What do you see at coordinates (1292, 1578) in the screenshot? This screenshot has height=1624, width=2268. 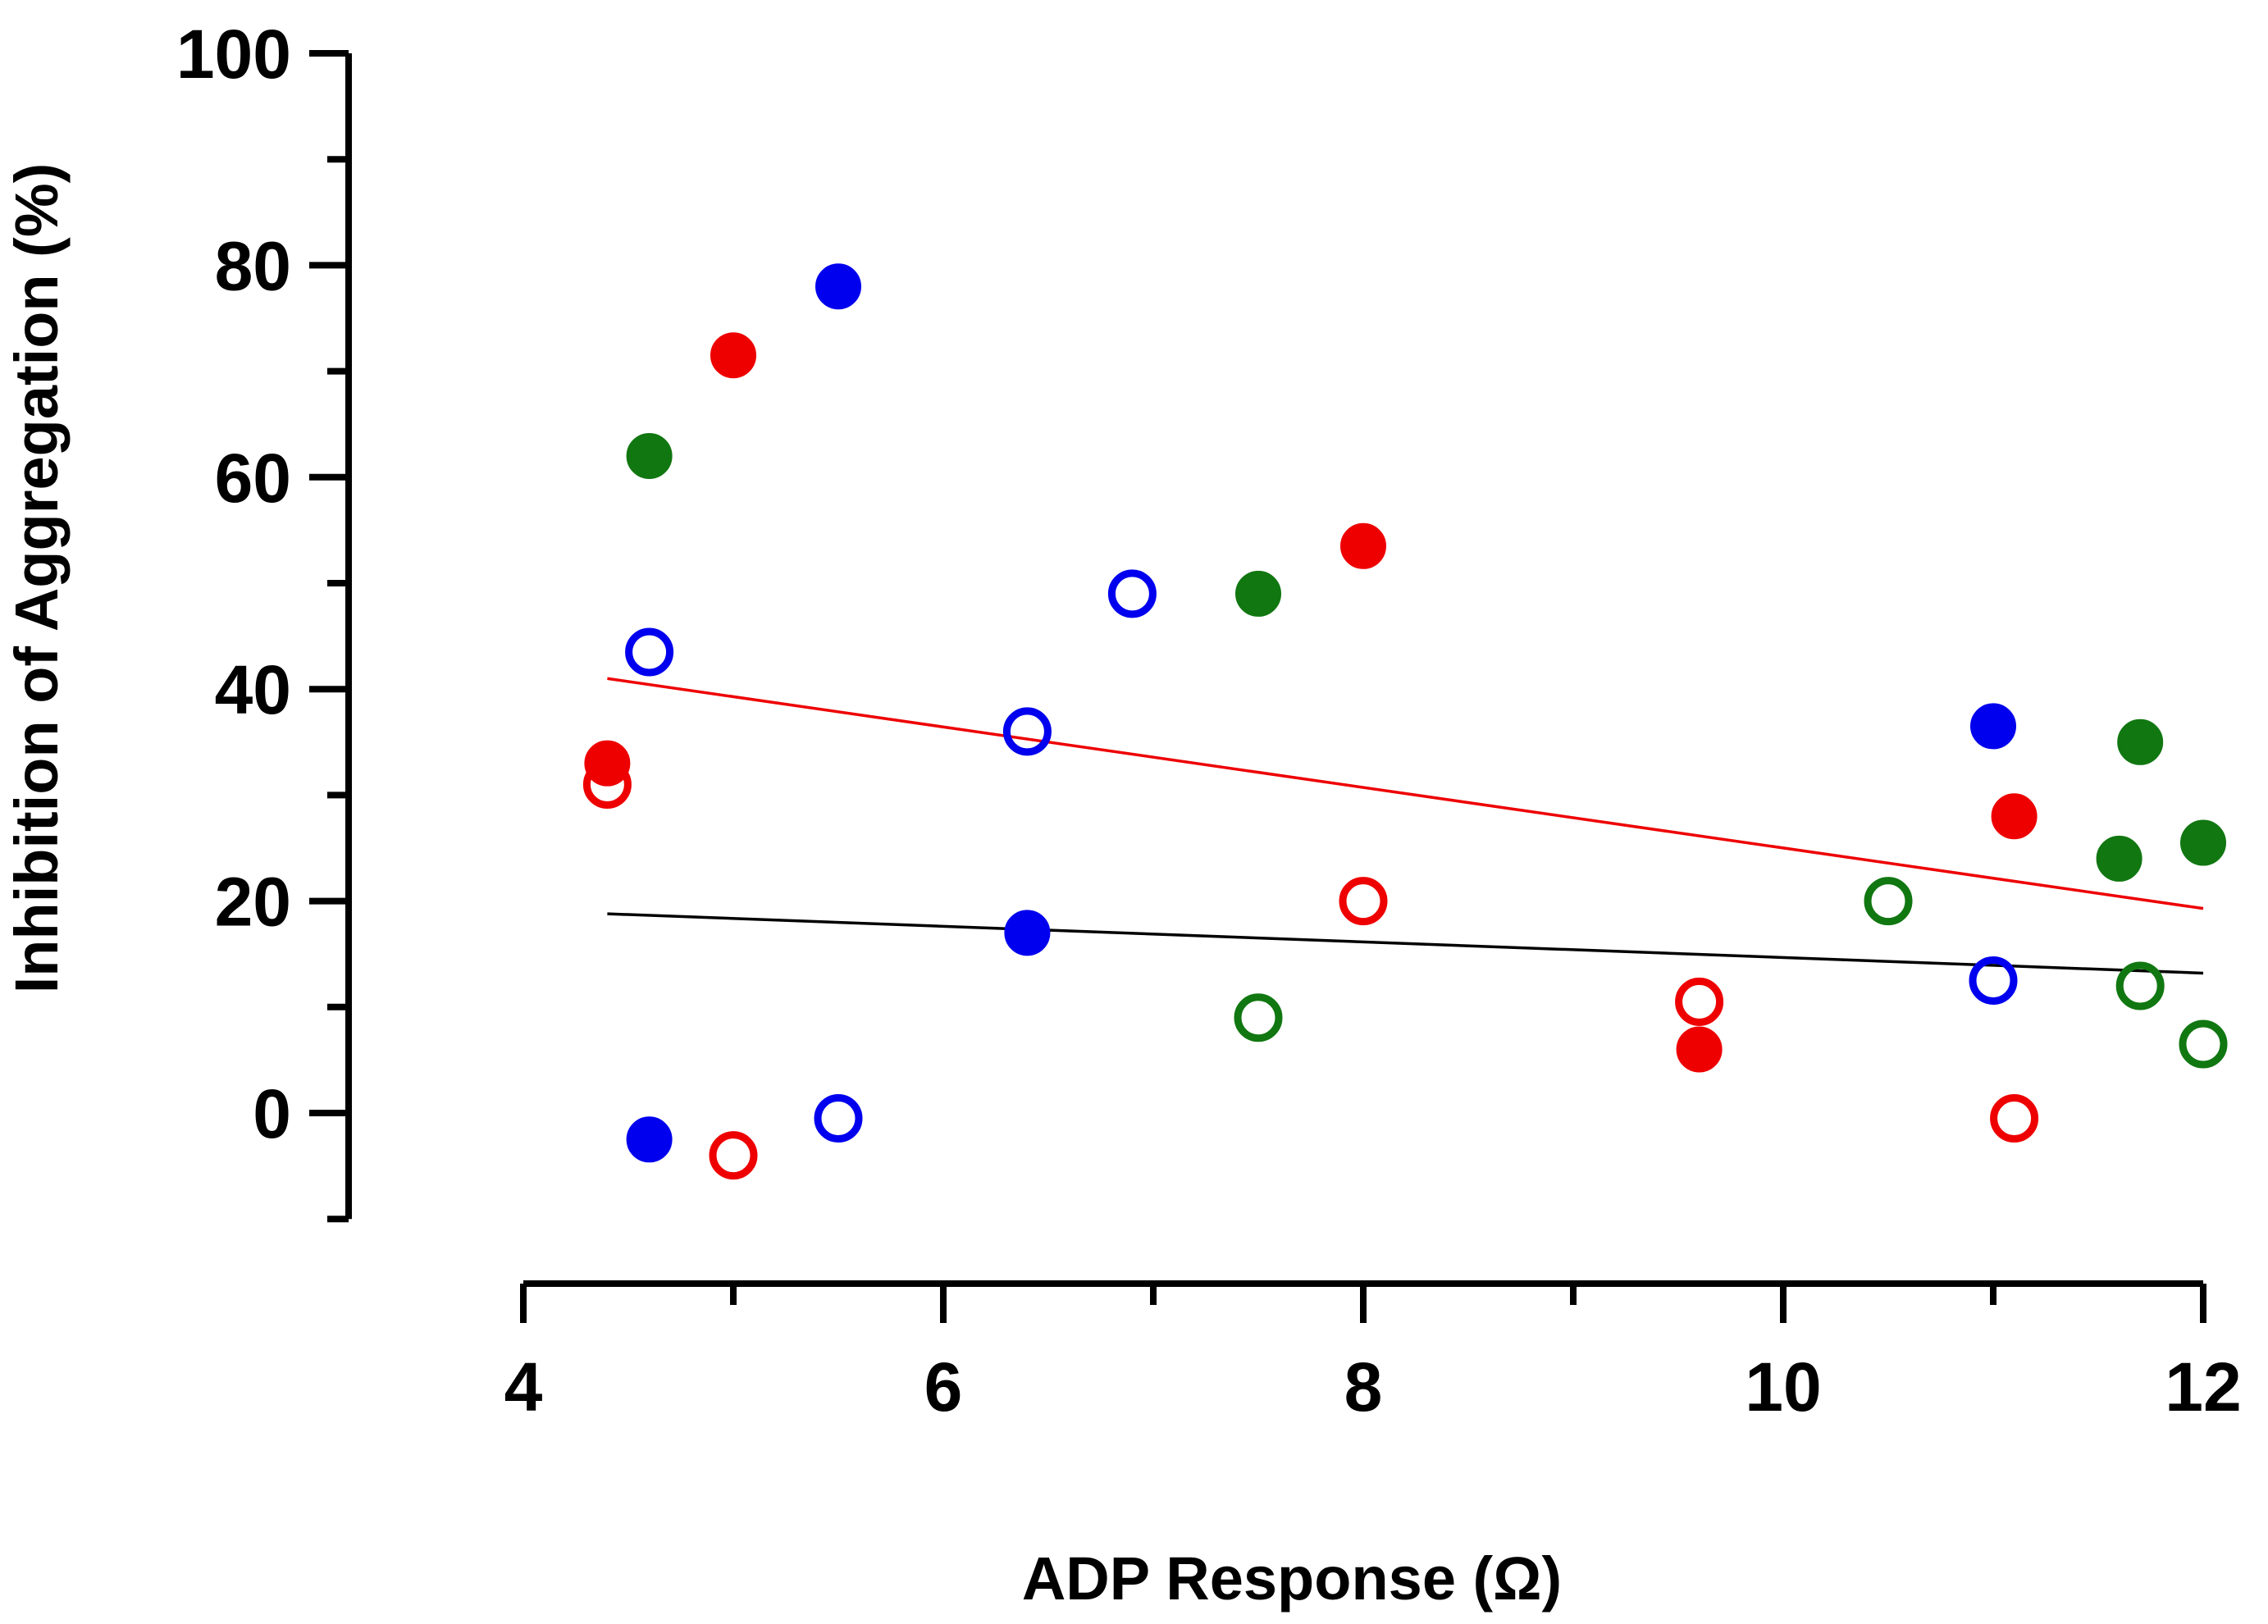 I see `x-axis-label: ADP Response (Ω)` at bounding box center [1292, 1578].